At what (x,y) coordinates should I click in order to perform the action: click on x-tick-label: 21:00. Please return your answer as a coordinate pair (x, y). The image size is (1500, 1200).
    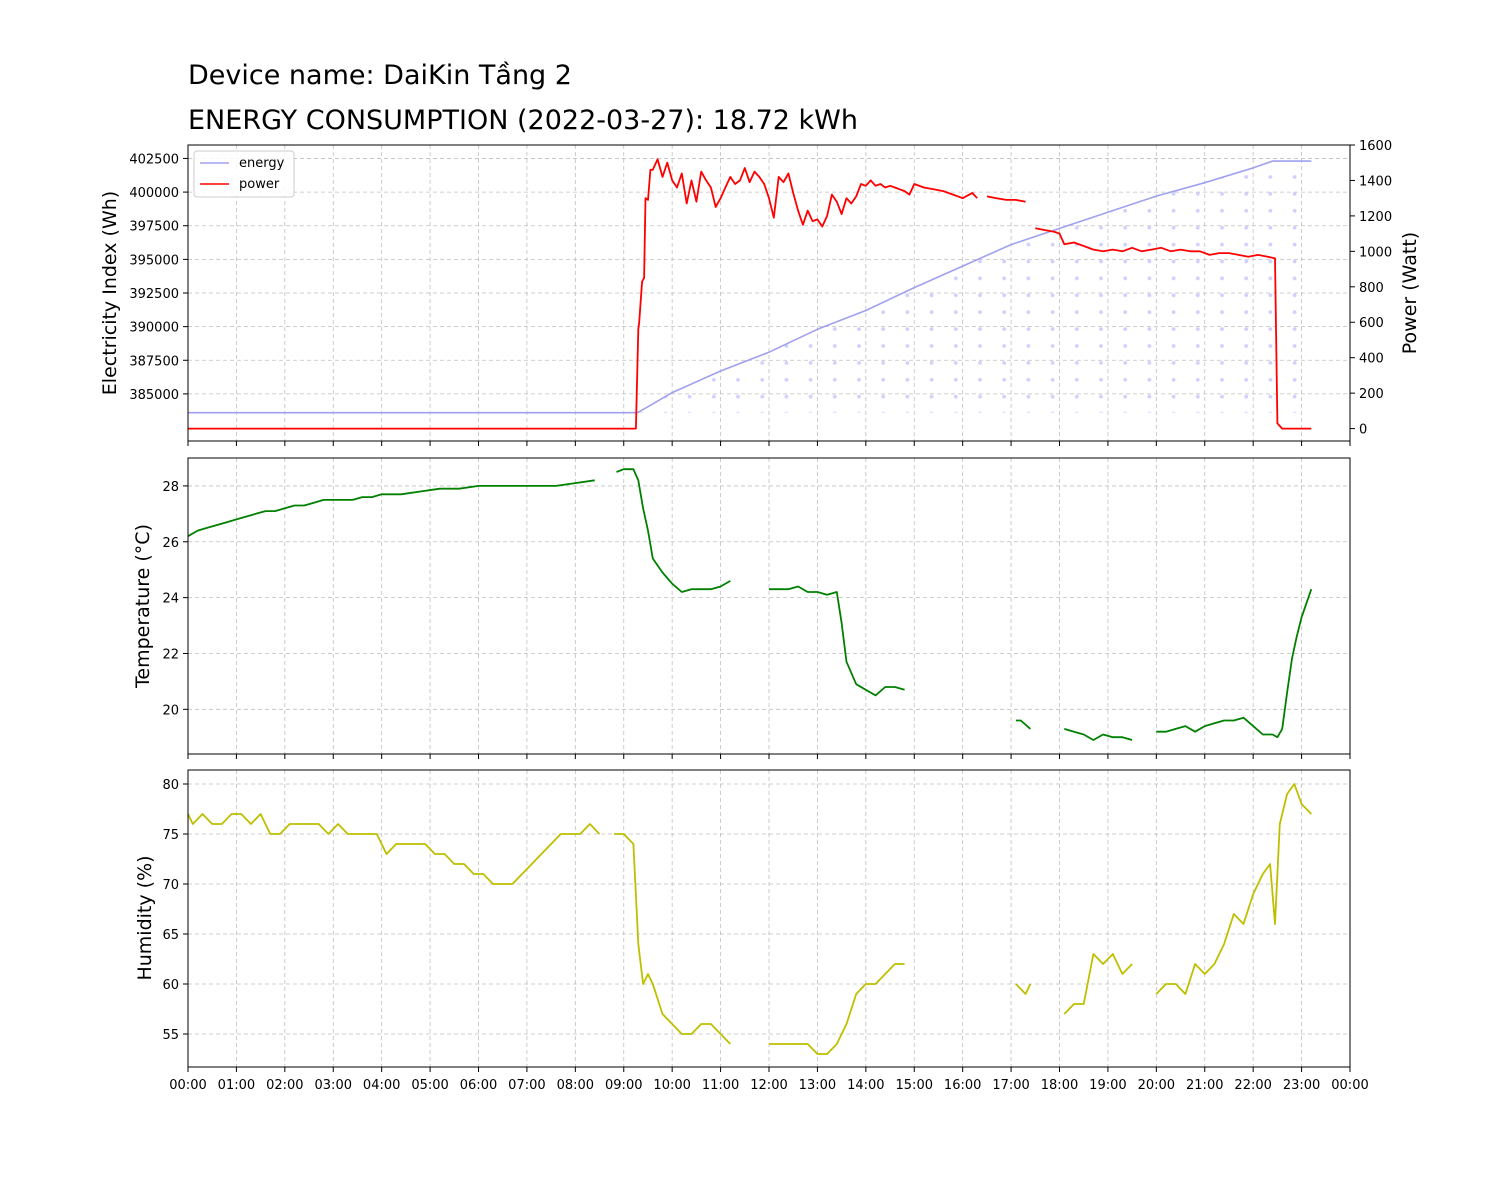
    Looking at the image, I should click on (1204, 1085).